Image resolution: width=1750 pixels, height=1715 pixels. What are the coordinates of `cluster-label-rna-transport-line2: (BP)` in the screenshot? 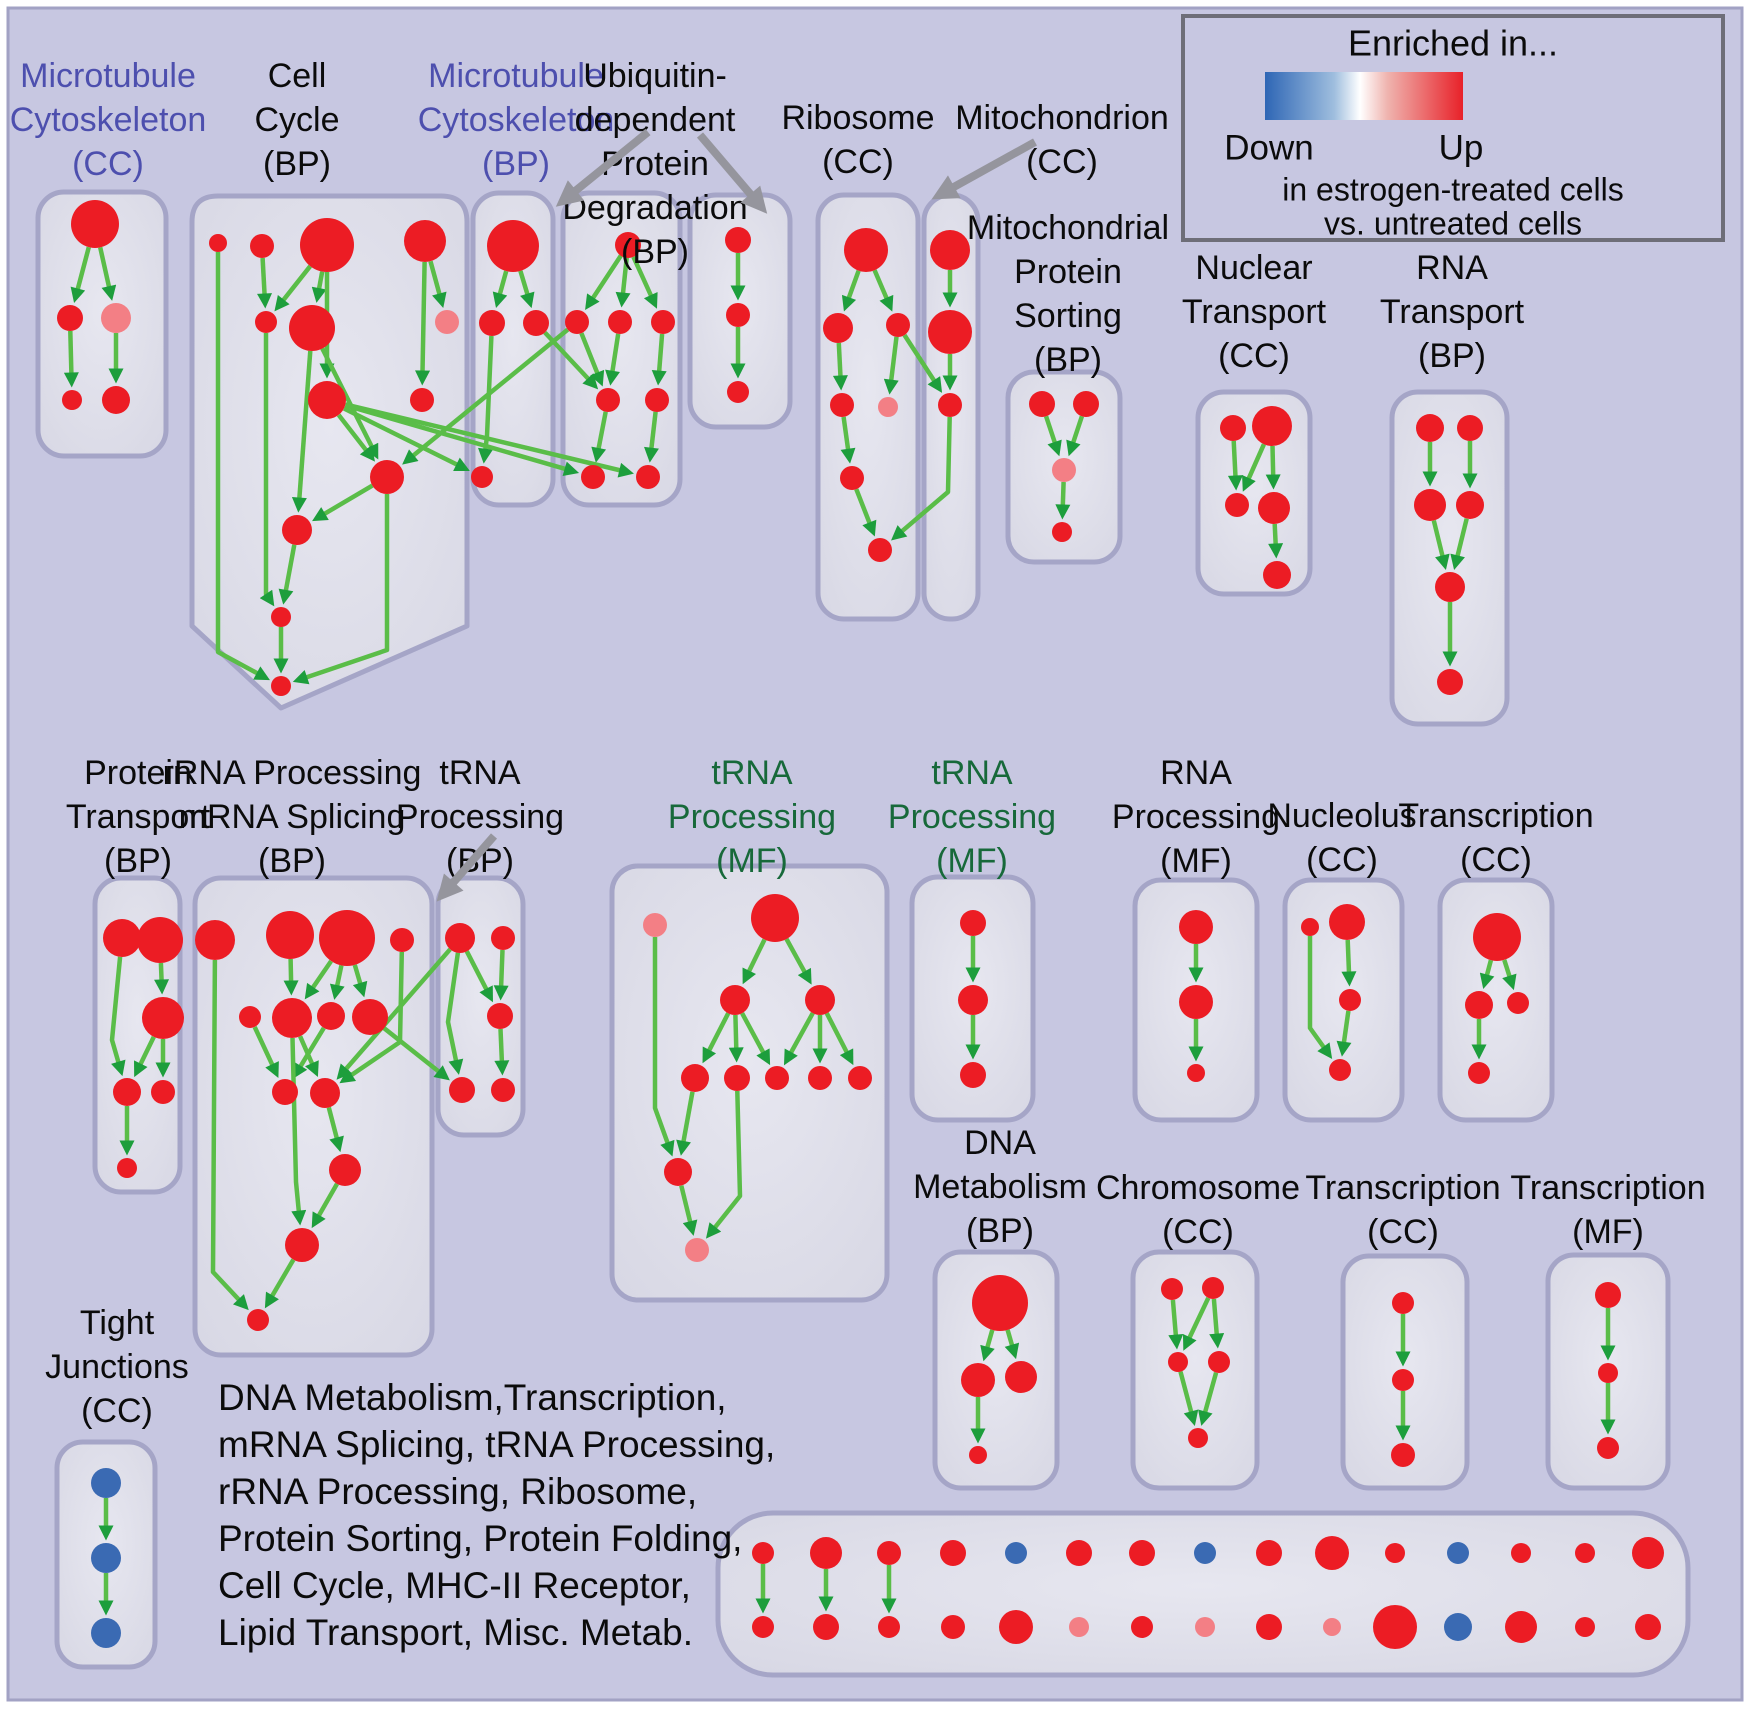 It's located at (1452, 356).